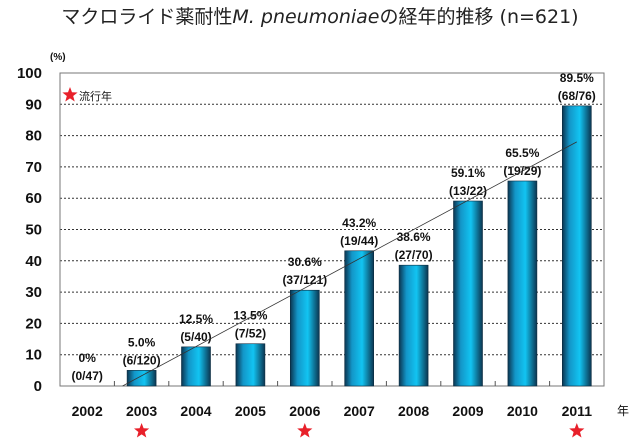  Describe the element at coordinates (304, 280) in the screenshot. I see `count-label: (37/121)` at that location.